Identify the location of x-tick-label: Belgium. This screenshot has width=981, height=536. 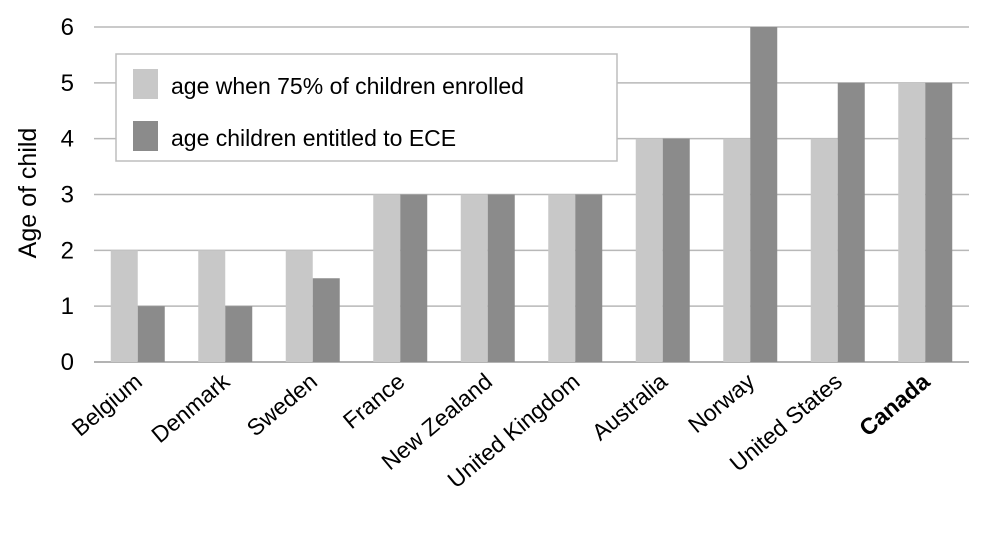
(107, 404).